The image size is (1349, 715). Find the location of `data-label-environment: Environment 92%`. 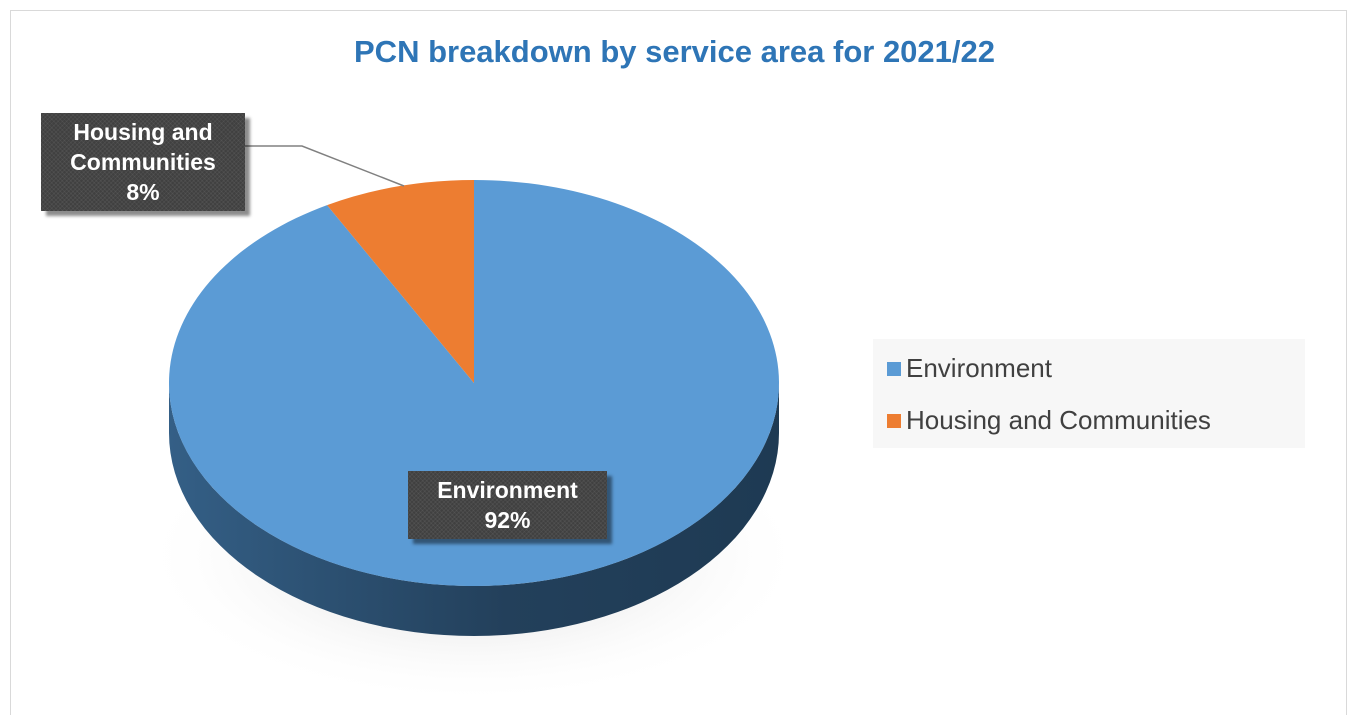

data-label-environment: Environment 92% is located at coordinates (507, 505).